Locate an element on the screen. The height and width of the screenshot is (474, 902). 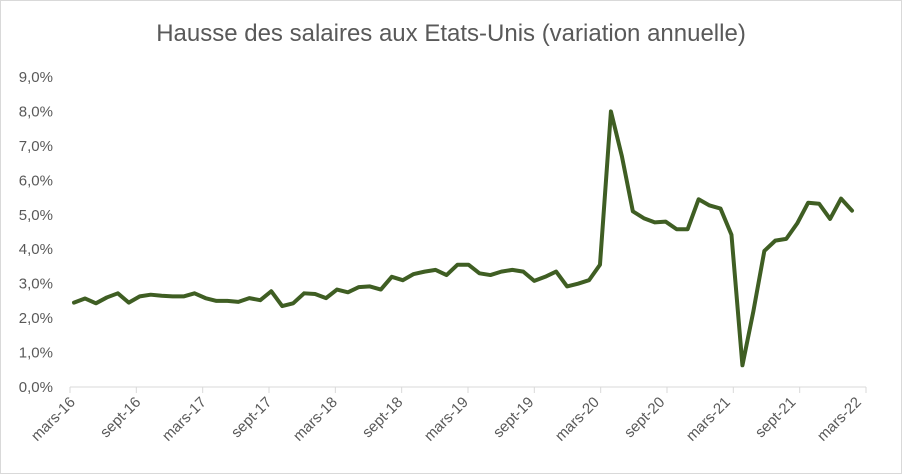
x-tick-label: sept-18 is located at coordinates (382, 417).